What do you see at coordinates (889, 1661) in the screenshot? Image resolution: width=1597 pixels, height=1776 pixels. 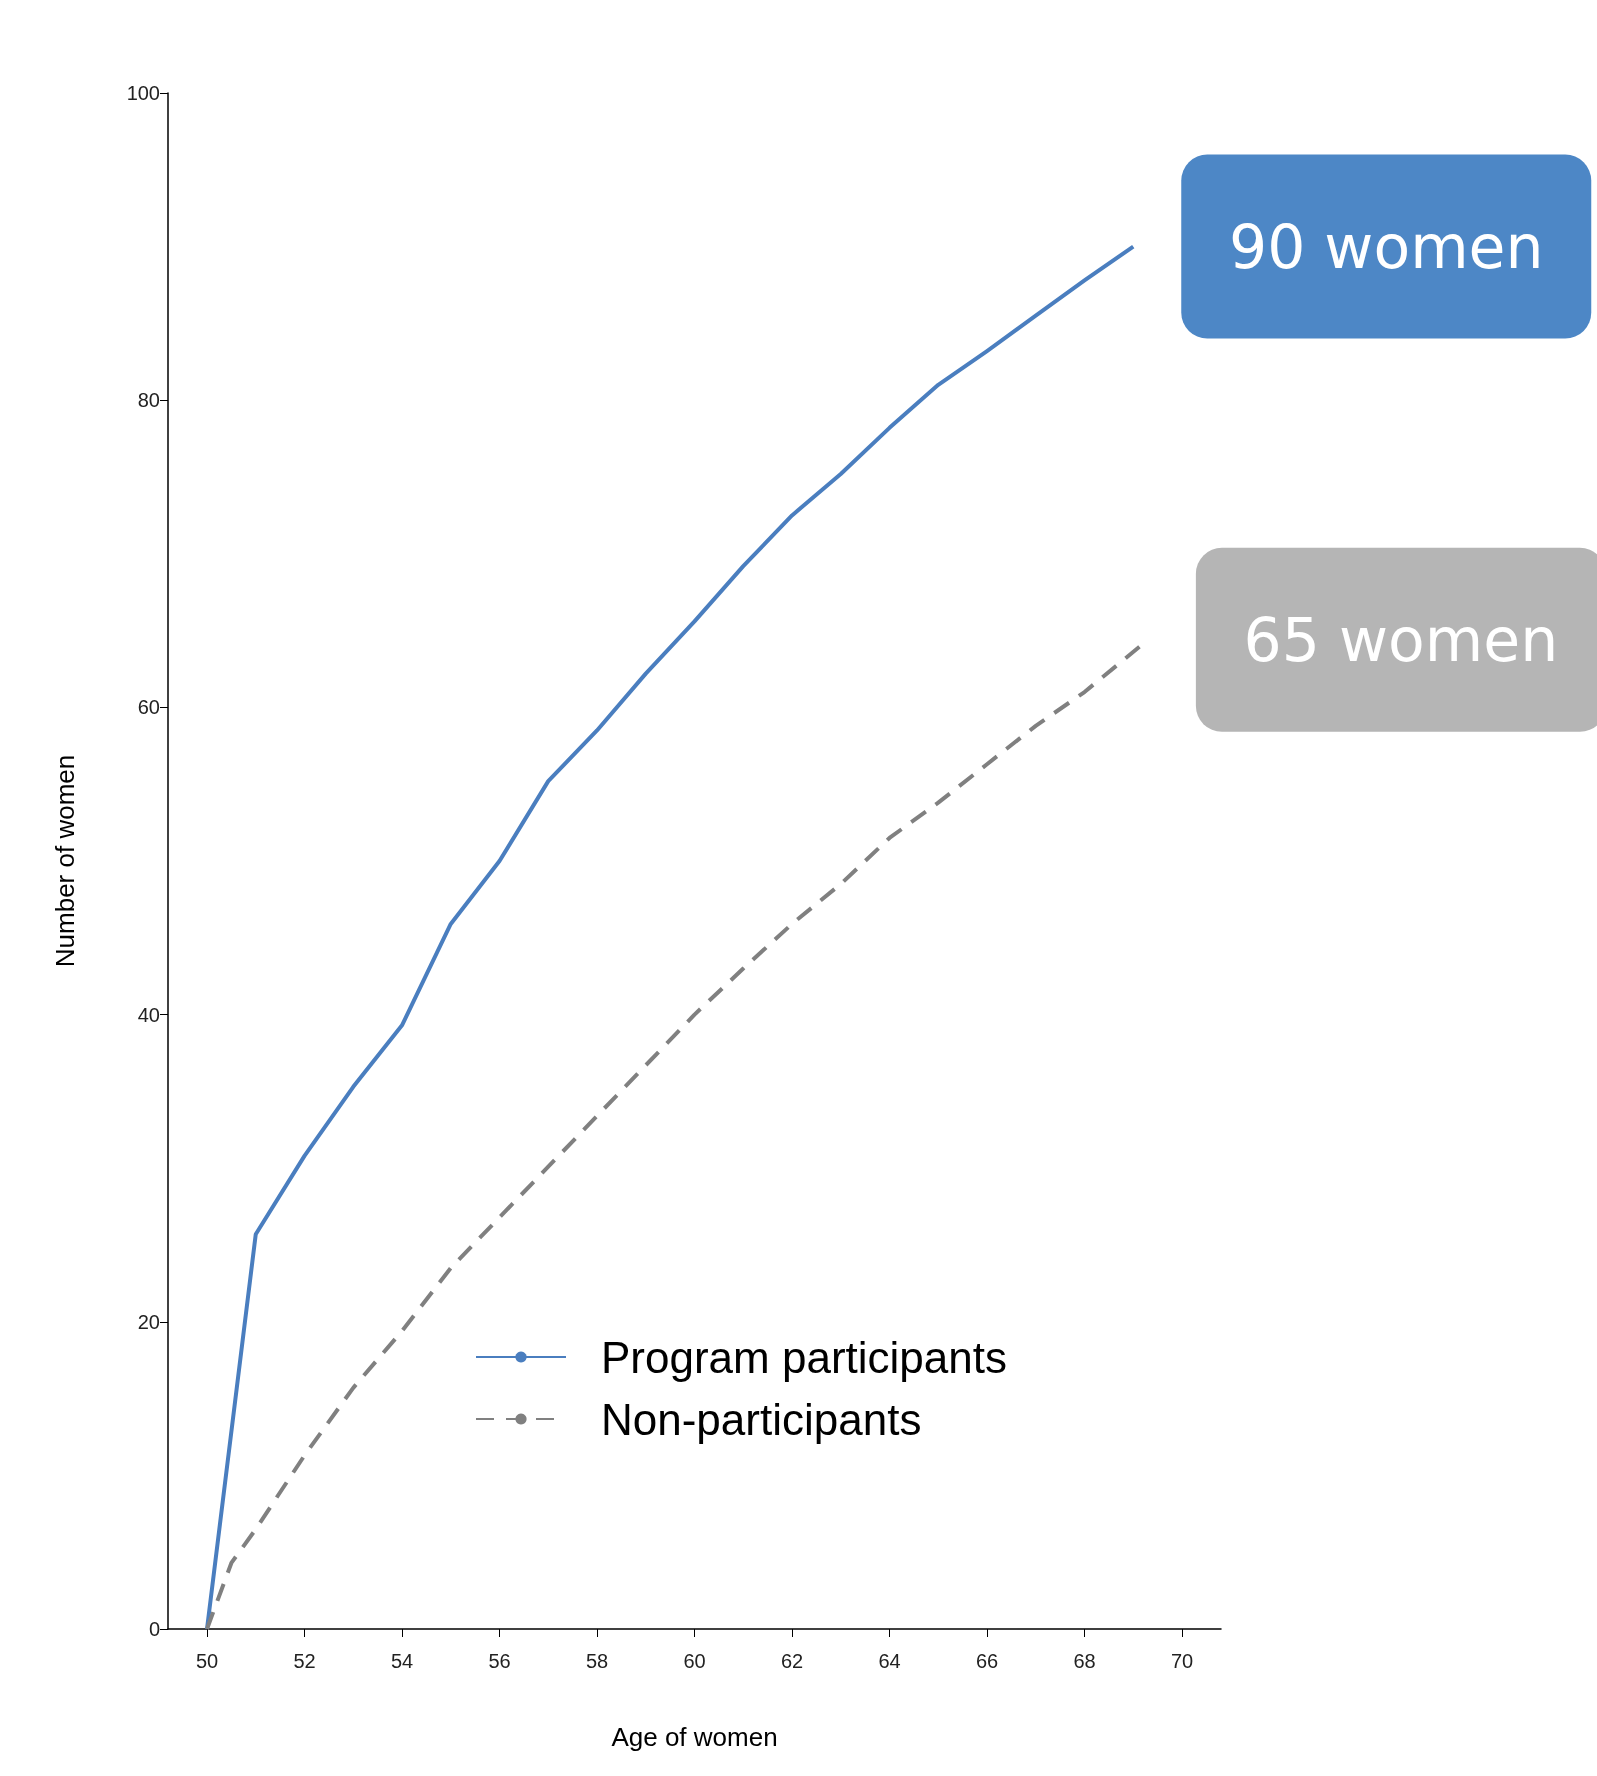 I see `x-tick-label: 64` at bounding box center [889, 1661].